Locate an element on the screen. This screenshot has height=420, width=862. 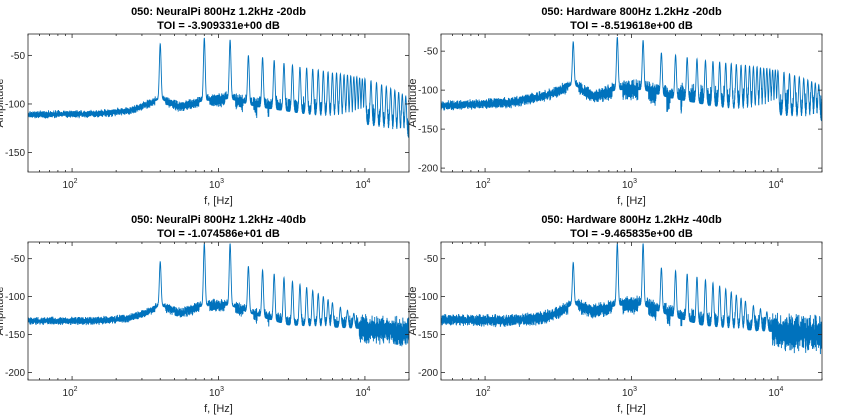
chart-subtitle: TOI = -8.519618e+00 dB is located at coordinates (631, 26).